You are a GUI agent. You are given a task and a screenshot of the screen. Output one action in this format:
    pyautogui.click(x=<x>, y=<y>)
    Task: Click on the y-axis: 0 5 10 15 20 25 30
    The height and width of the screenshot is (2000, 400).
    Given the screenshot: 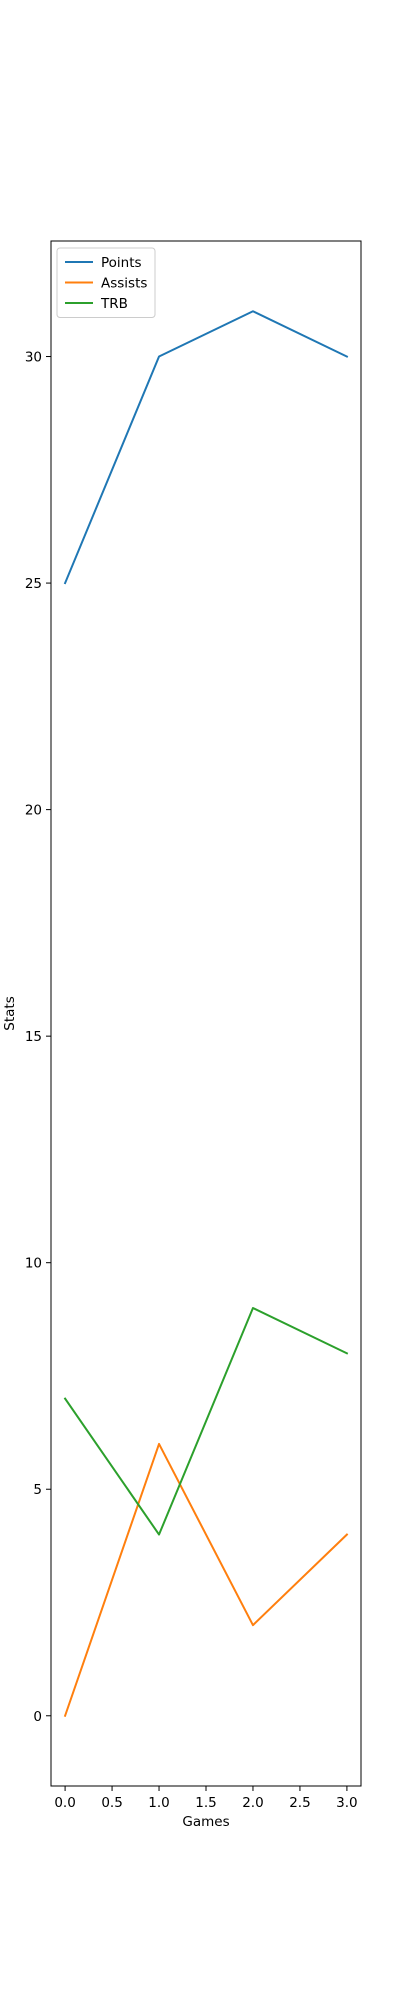 What is the action you would take?
    pyautogui.click(x=38, y=1037)
    